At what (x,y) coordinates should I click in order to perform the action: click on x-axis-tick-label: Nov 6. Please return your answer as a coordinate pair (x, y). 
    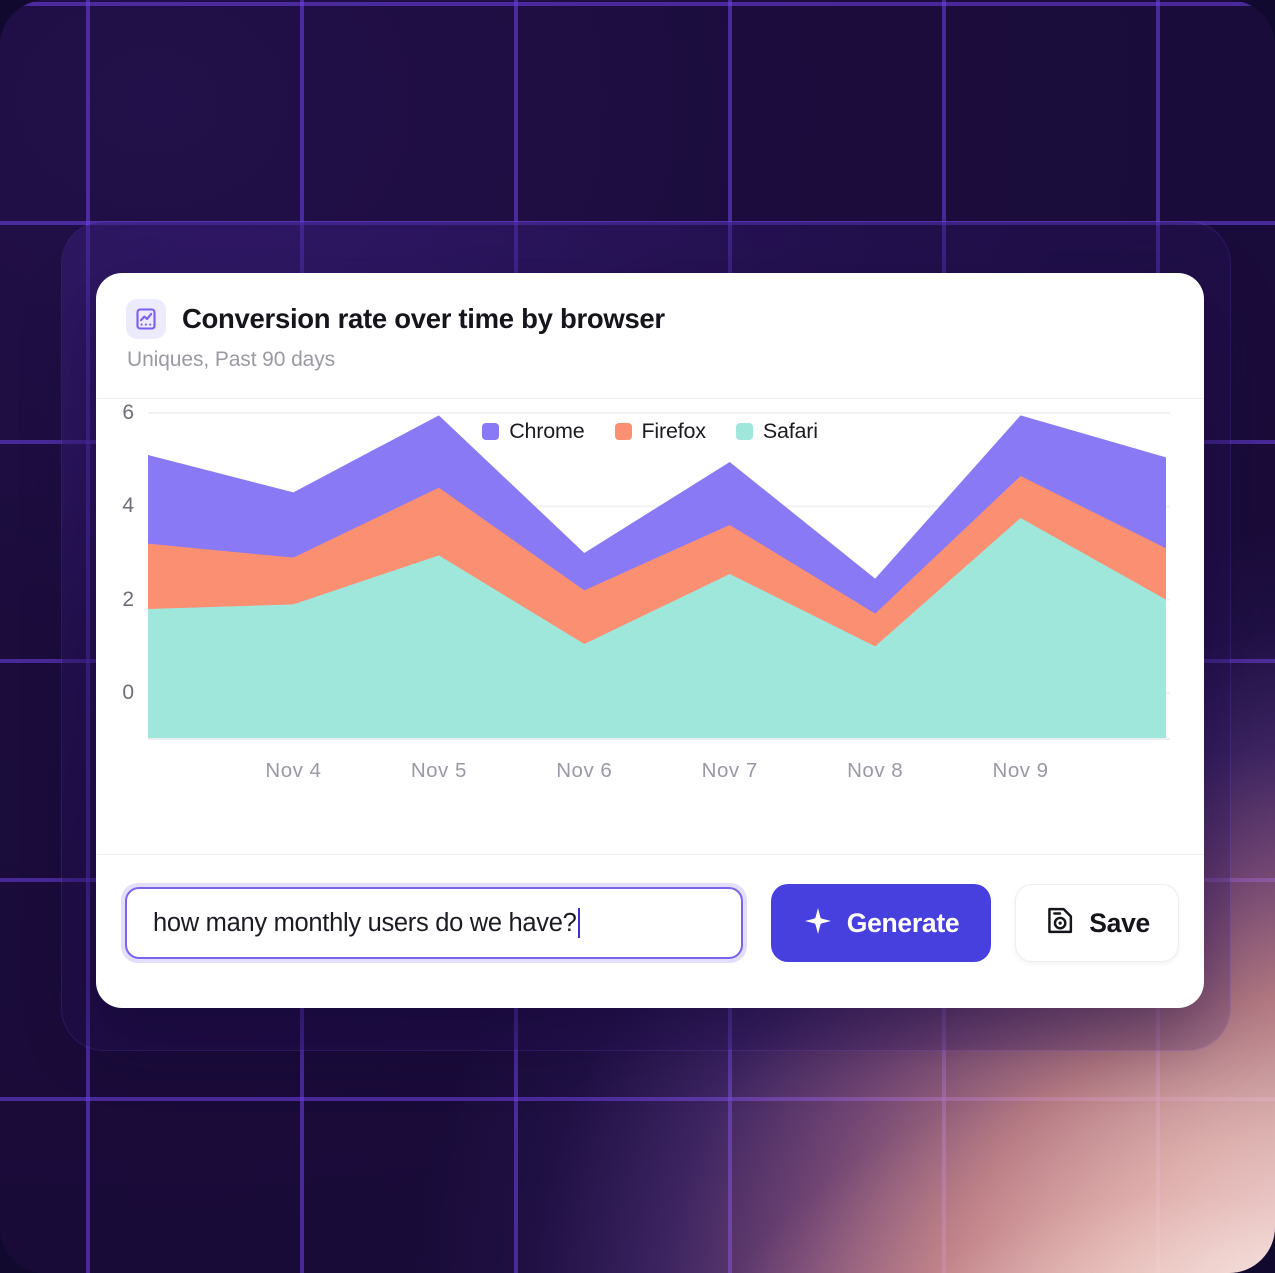
    Looking at the image, I should click on (584, 770).